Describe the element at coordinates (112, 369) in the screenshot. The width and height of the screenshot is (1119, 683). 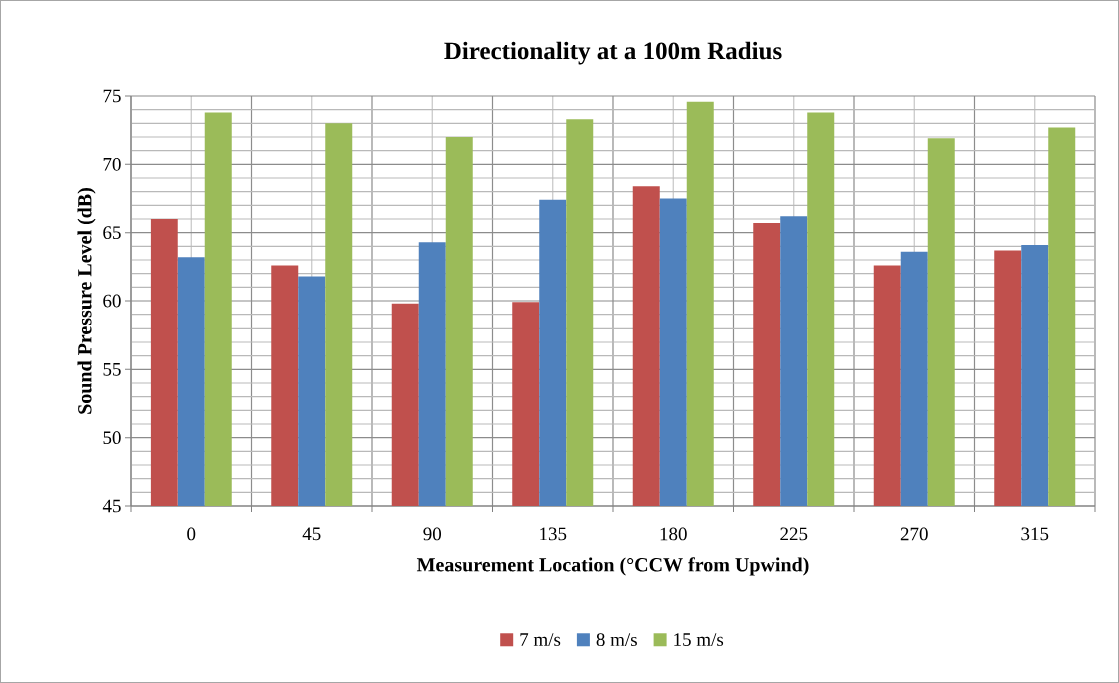
I see `y-tick-label: 55` at that location.